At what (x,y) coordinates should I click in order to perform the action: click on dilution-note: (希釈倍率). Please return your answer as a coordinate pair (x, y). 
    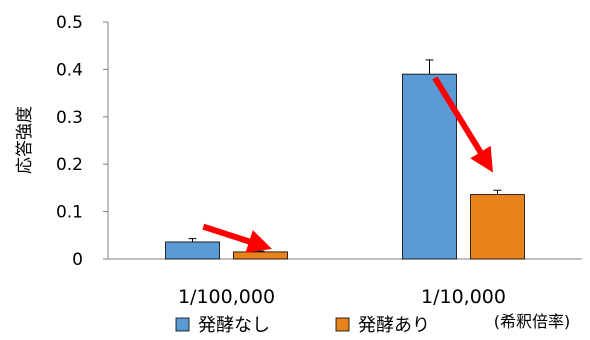
    Looking at the image, I should click on (532, 321).